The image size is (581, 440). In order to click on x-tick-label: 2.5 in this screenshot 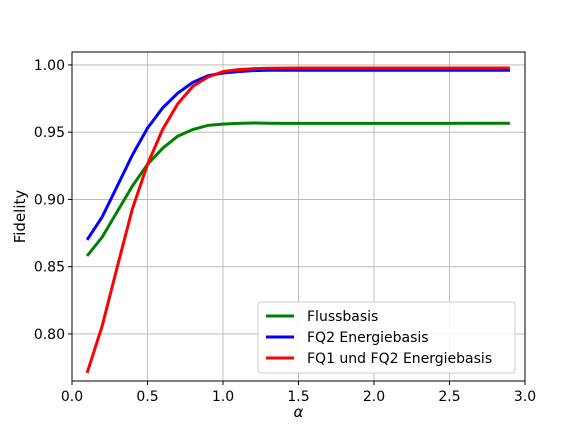, I will do `click(449, 397)`.